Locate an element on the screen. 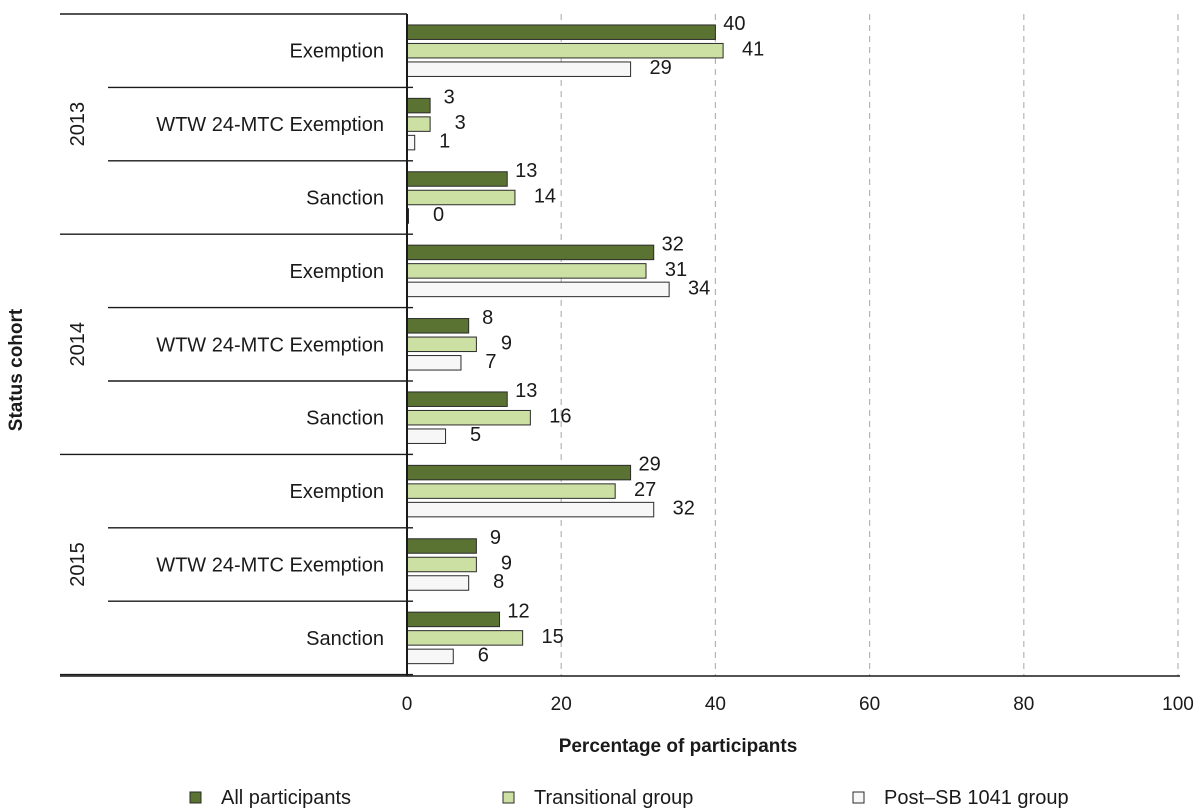 This screenshot has width=1198, height=812. legend-label: All participants is located at coordinates (286, 798).